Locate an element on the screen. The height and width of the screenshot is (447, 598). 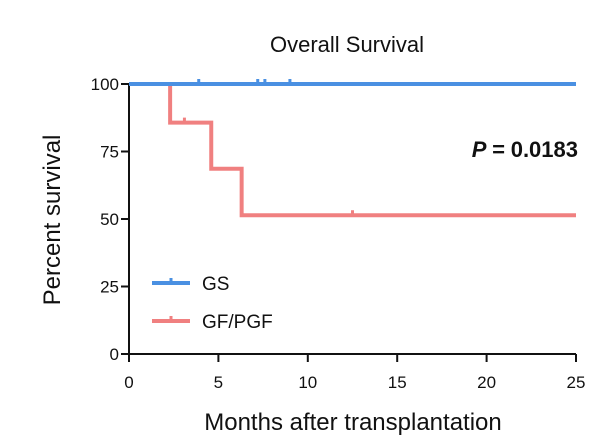
x-tick-label: 0 is located at coordinates (128, 382).